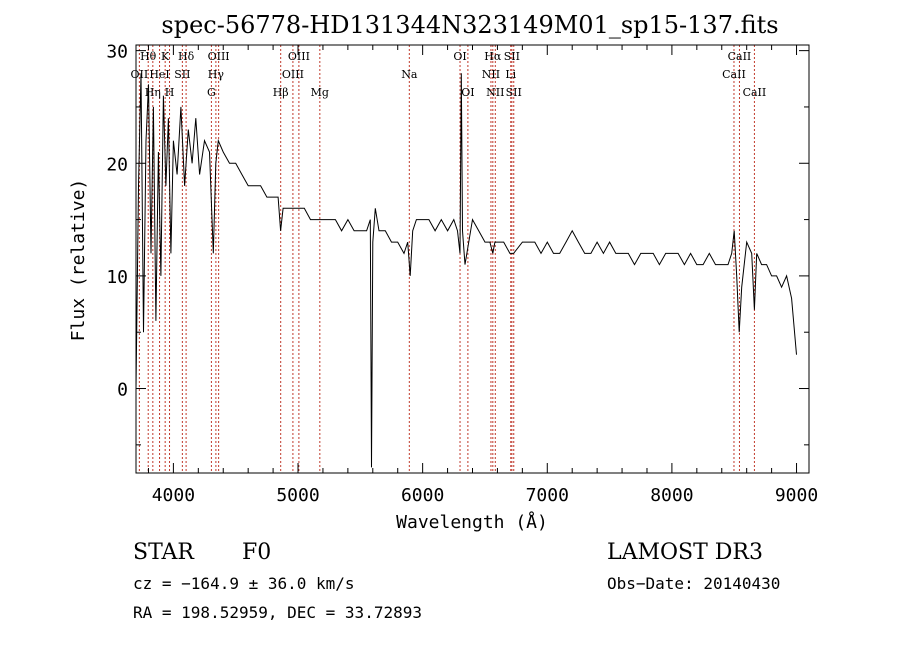 The height and width of the screenshot is (649, 900). I want to click on redshift-cz: cz = −164.9 ± 36.0 km/s, so click(244, 583).